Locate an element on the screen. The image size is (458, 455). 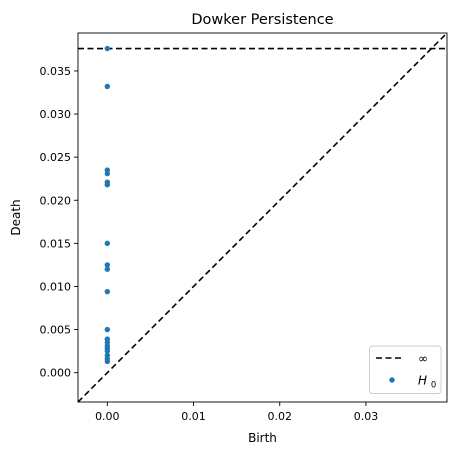
x-tick-label: 0.02 is located at coordinates (279, 416).